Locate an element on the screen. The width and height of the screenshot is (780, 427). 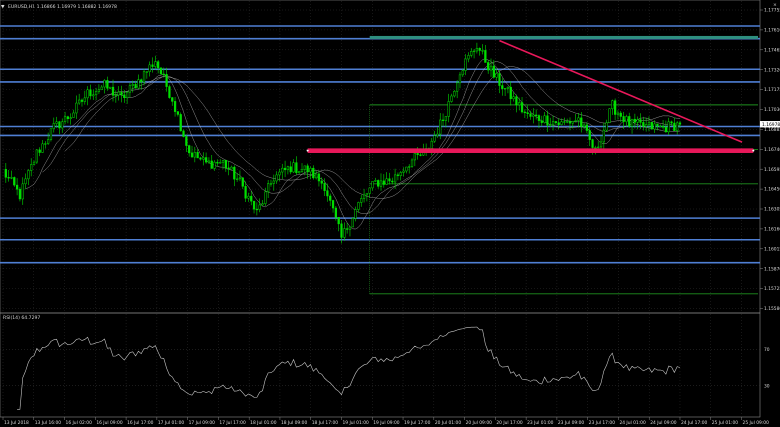
support-zone is located at coordinates (530, 150).